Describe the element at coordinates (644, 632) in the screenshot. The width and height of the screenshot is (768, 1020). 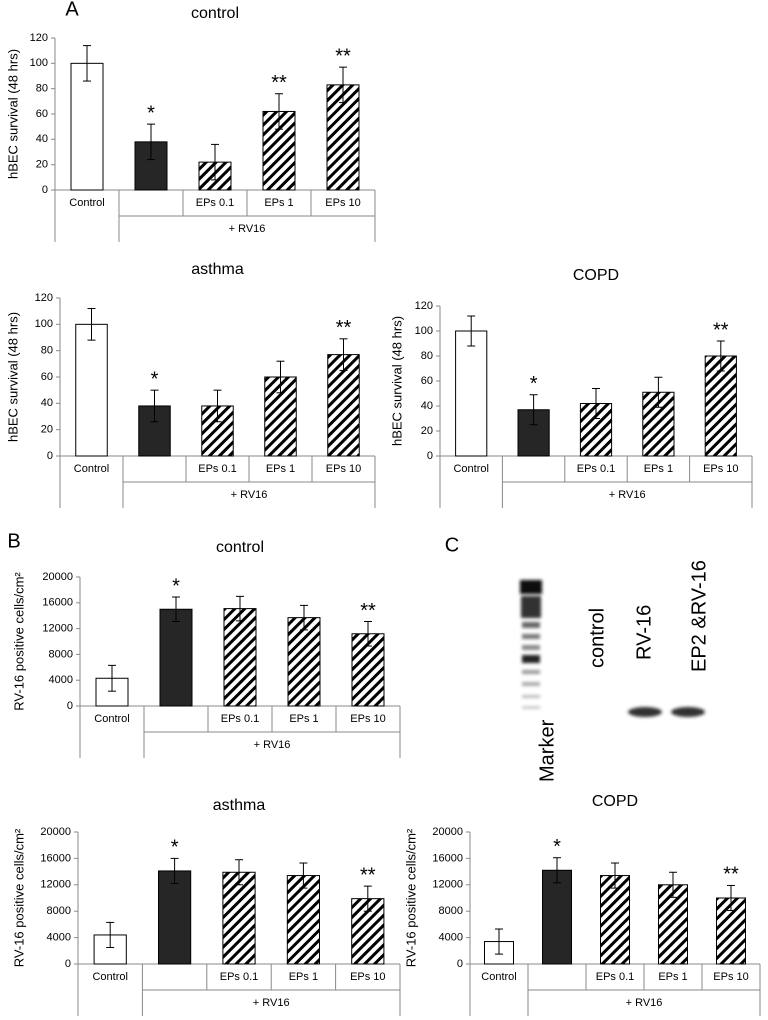
I see `blot-label: RV-16` at that location.